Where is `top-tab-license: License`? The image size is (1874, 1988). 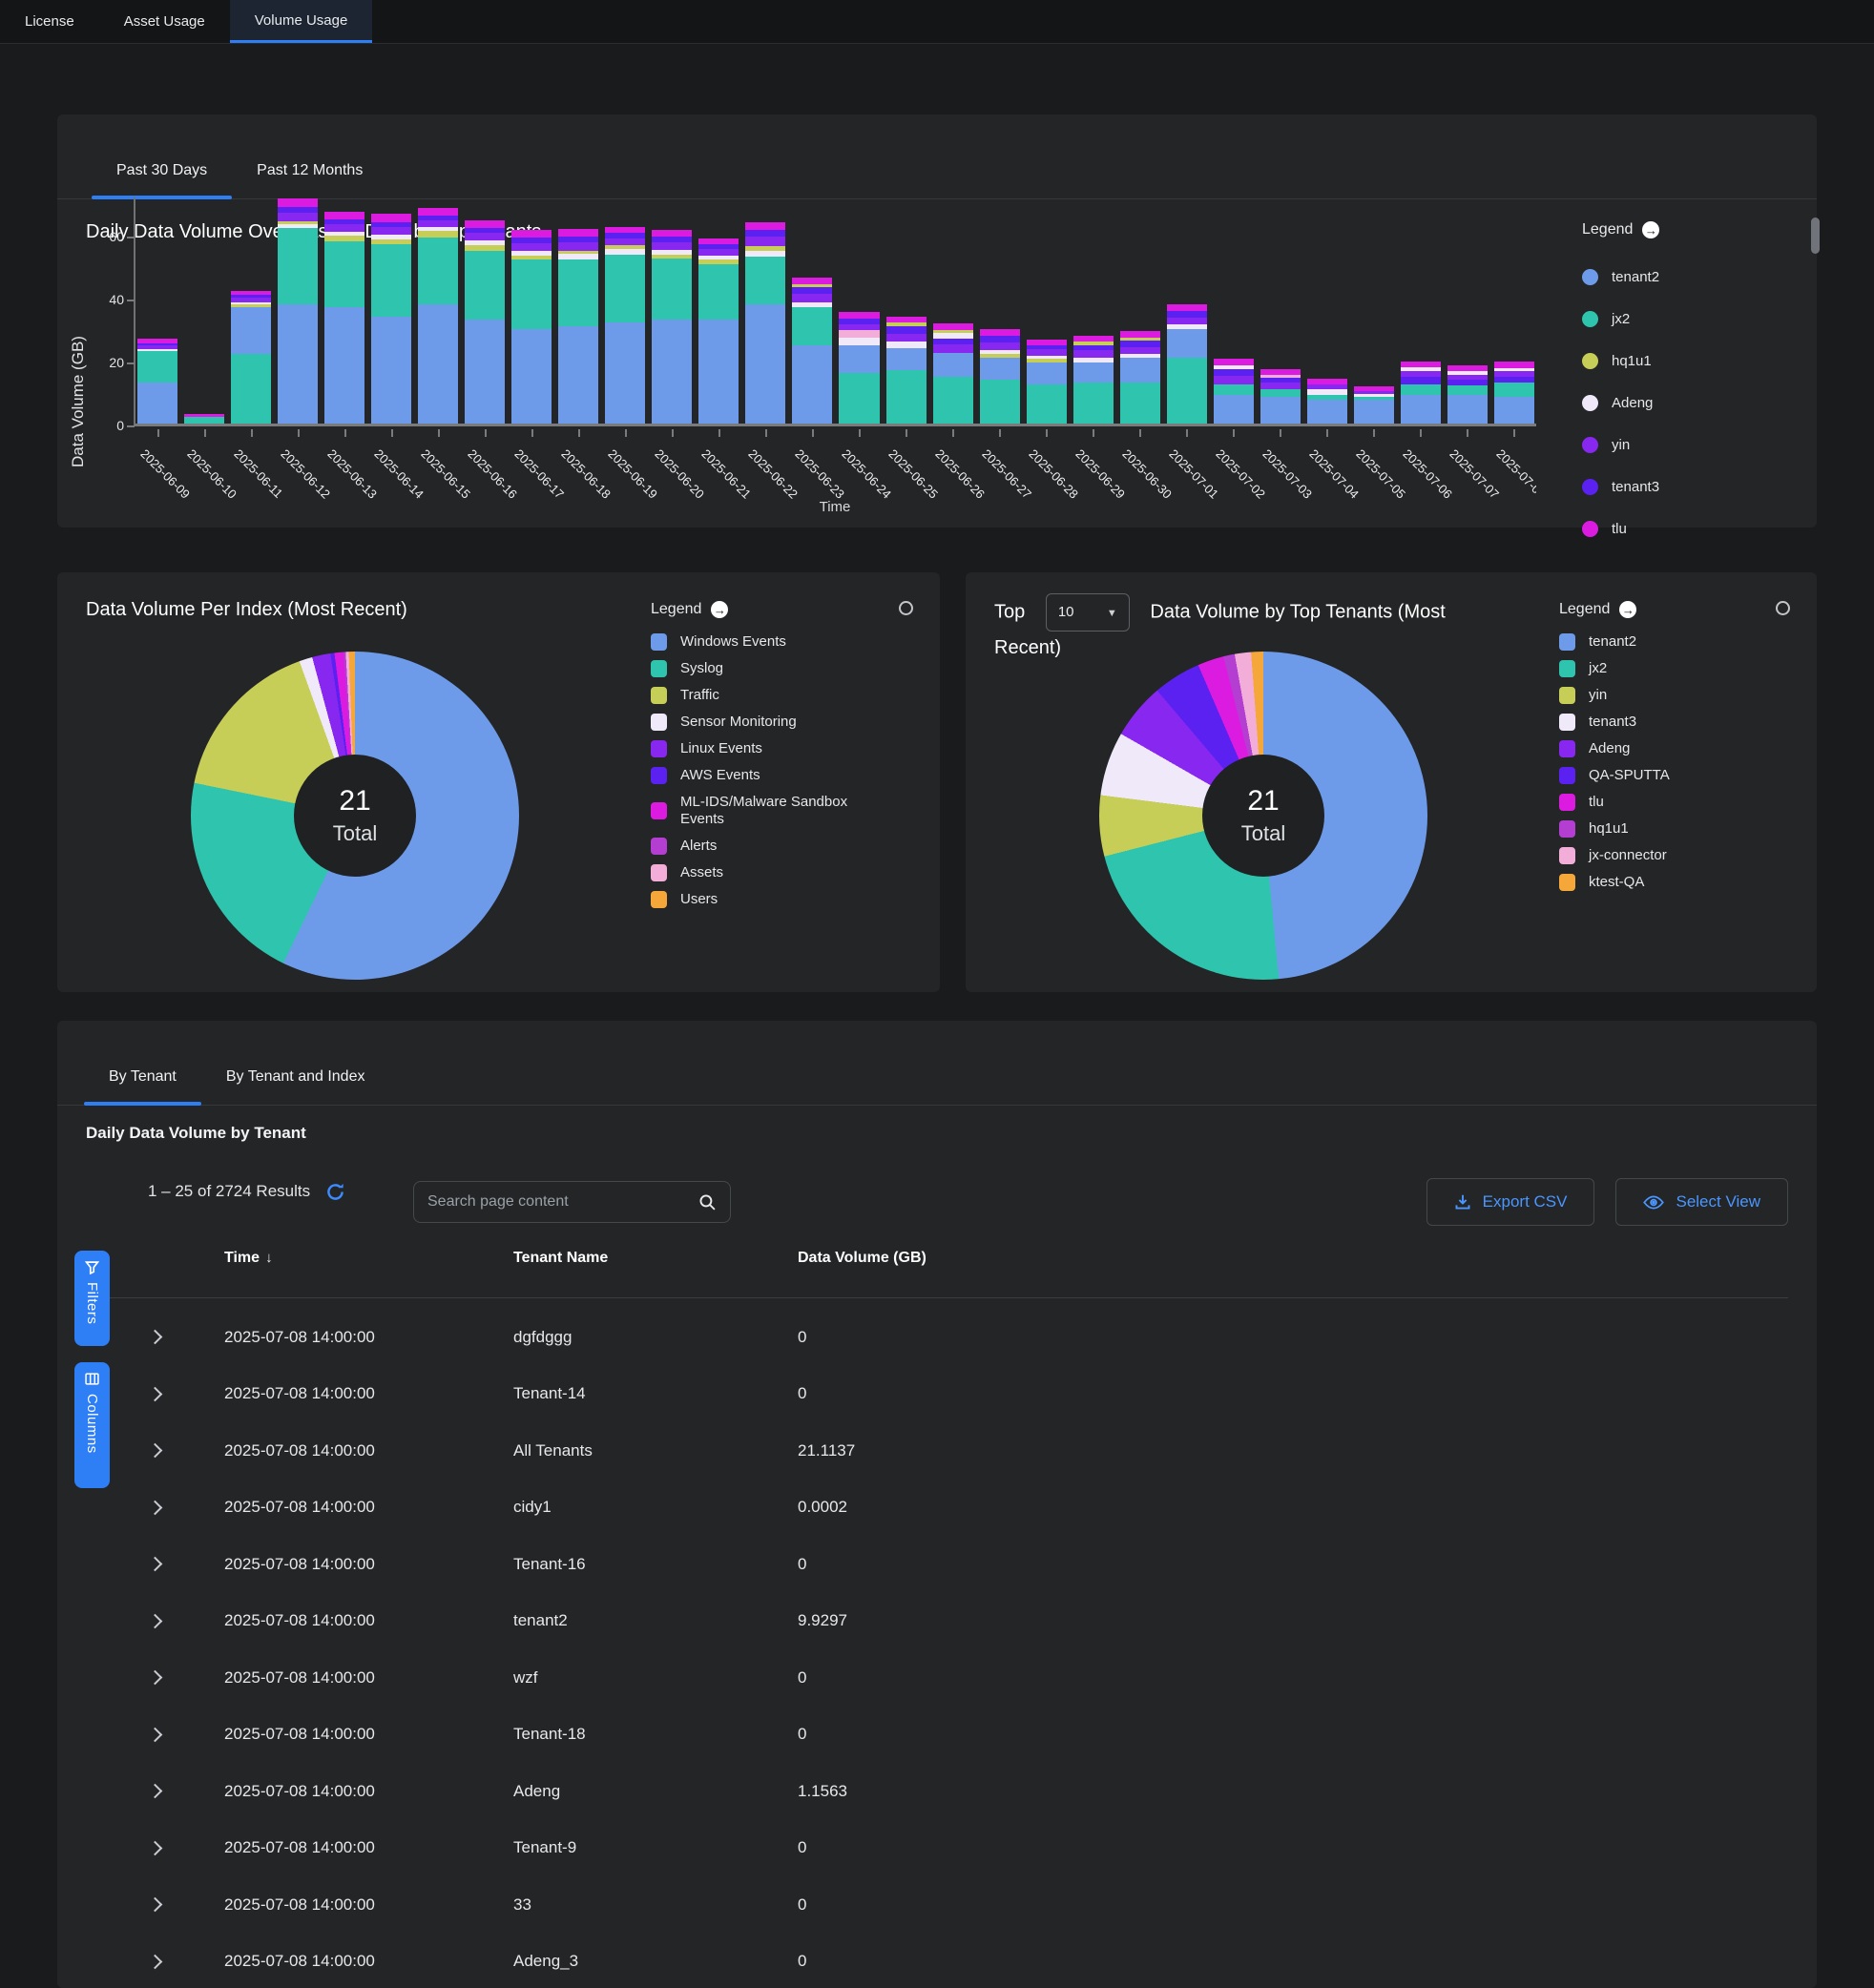
top-tab-license: License is located at coordinates (49, 22).